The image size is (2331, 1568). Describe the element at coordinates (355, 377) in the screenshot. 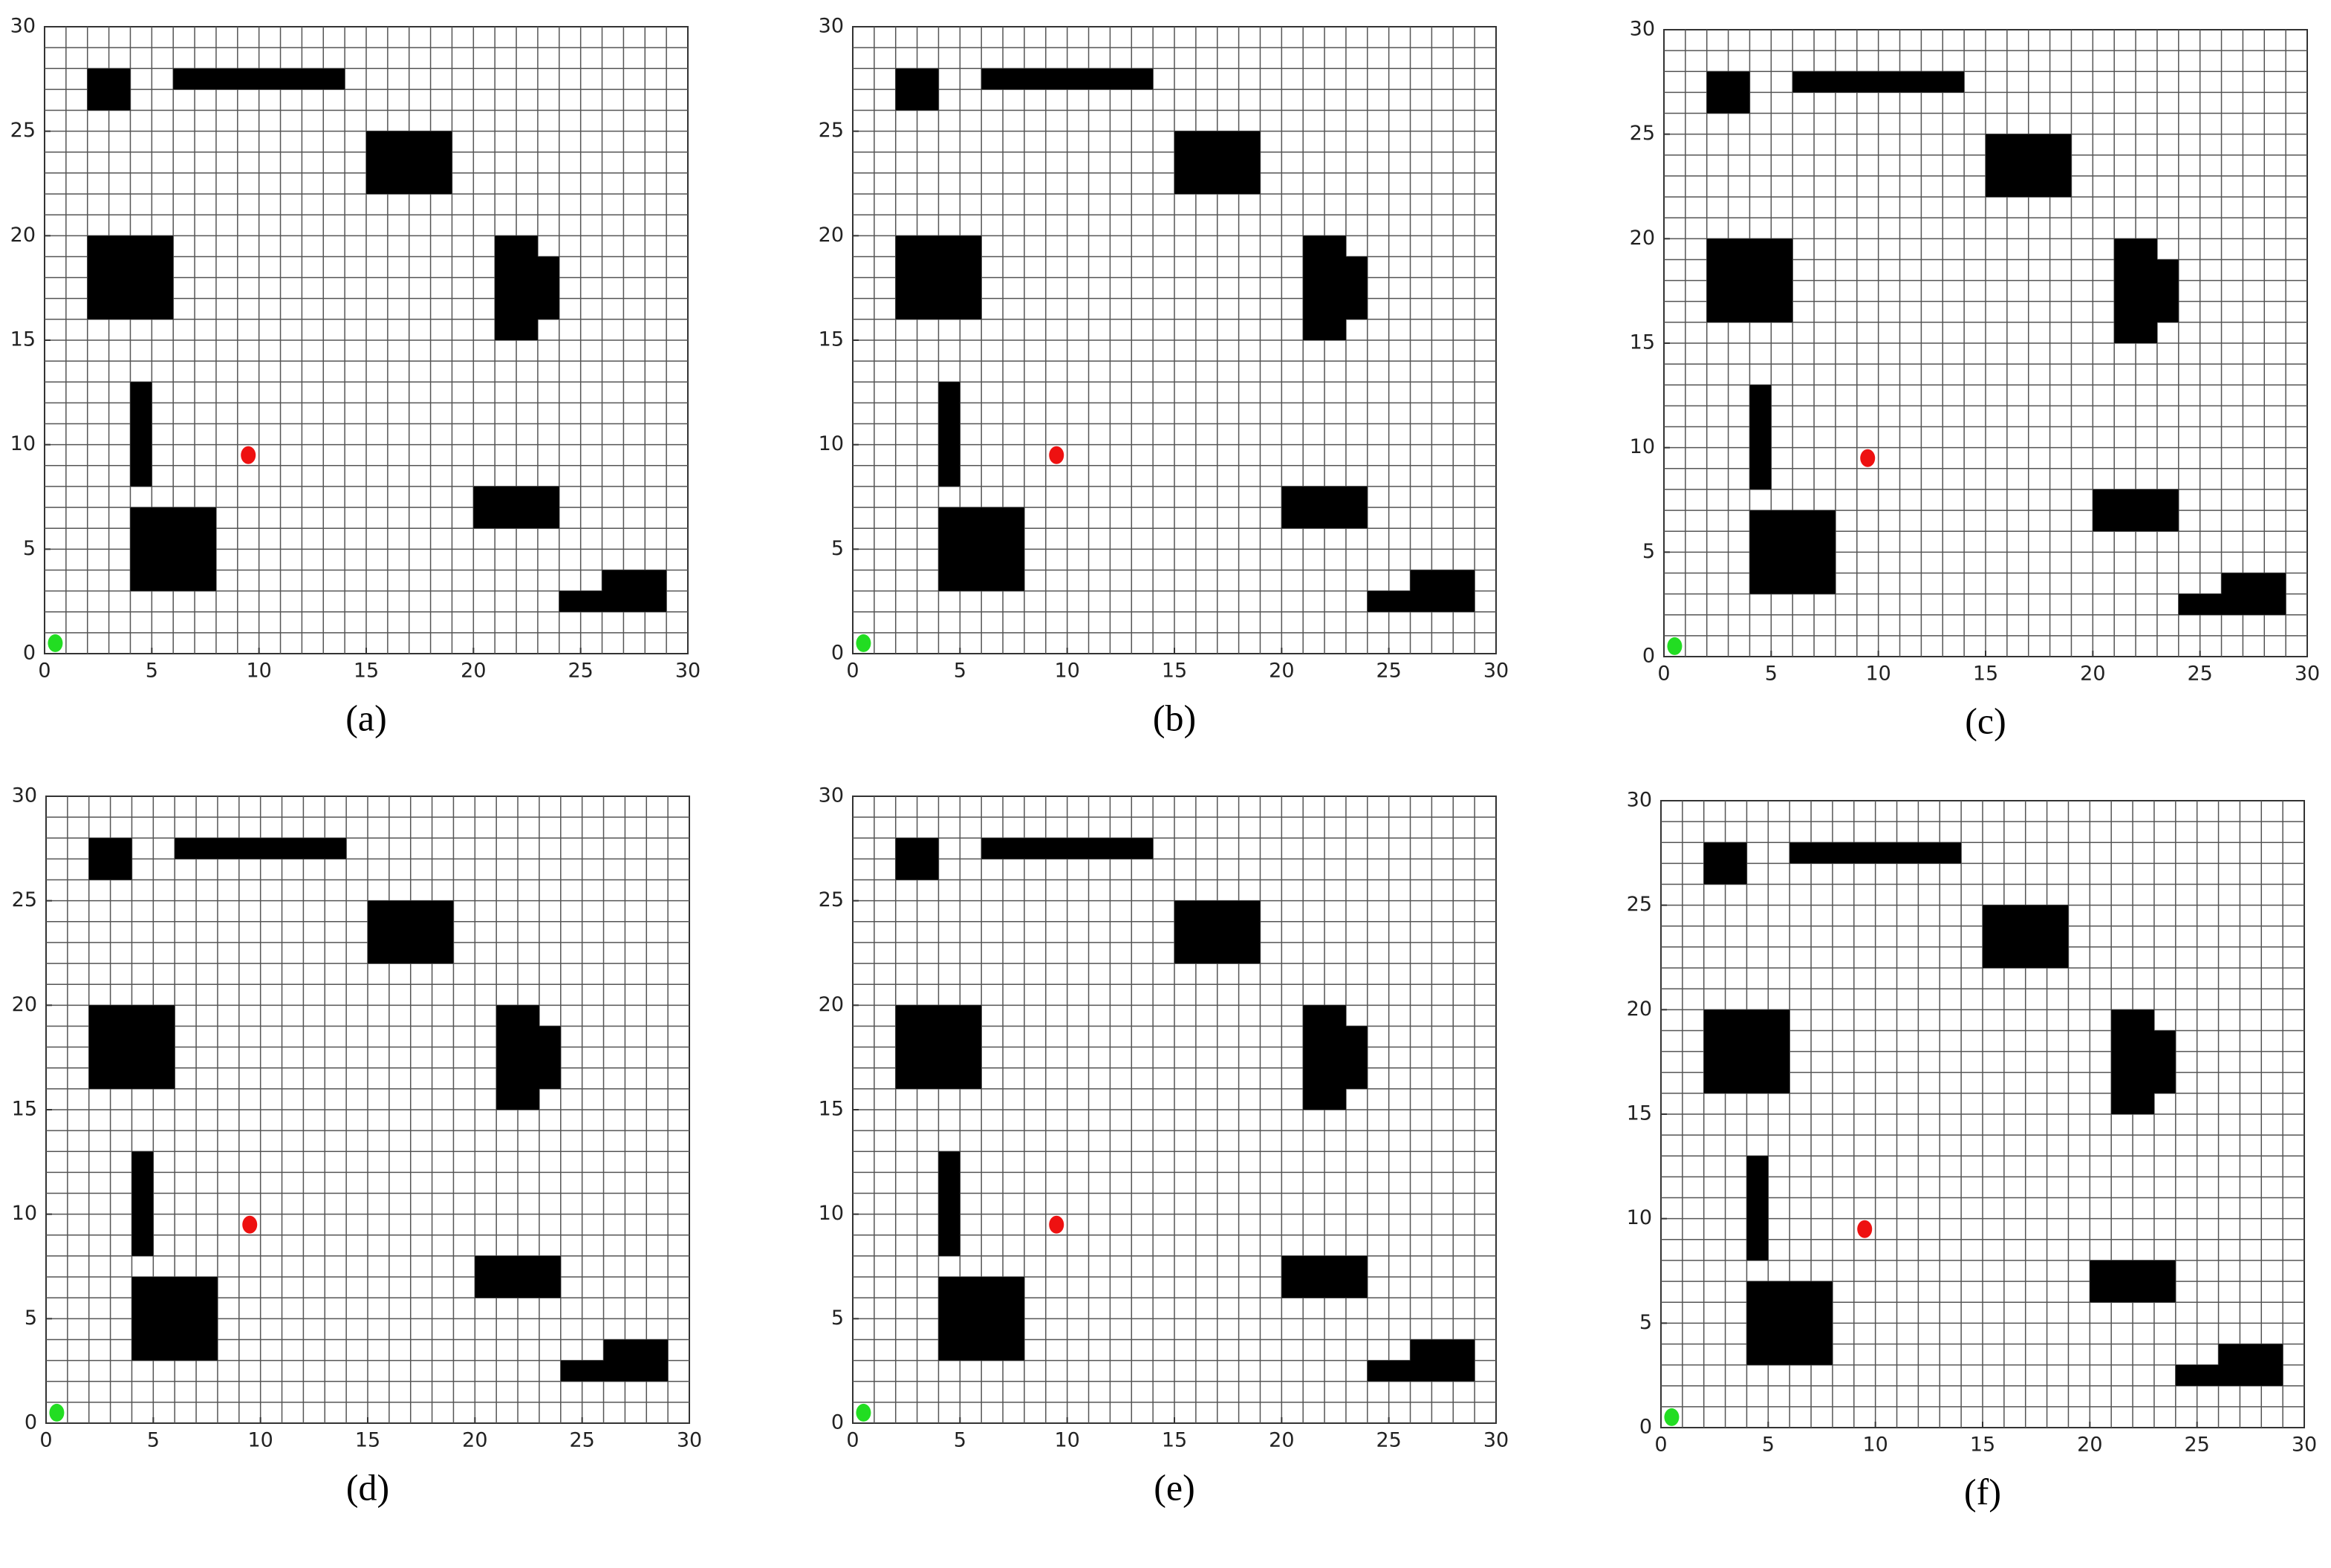

I see `panel: 0 5 10 15 20 25 30 0 5 10 15 20 25 30 (a)` at that location.